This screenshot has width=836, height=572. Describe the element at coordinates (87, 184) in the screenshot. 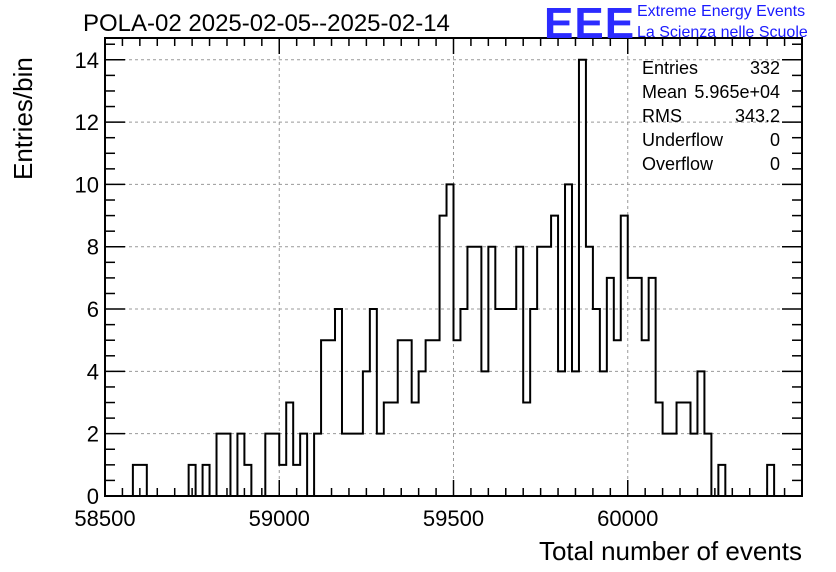

I see `y-tick-label: 10` at that location.